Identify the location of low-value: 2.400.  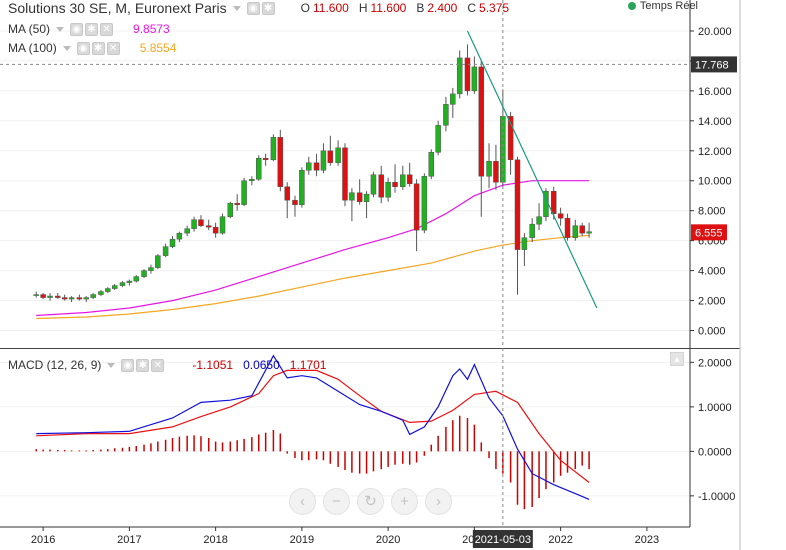
(442, 8).